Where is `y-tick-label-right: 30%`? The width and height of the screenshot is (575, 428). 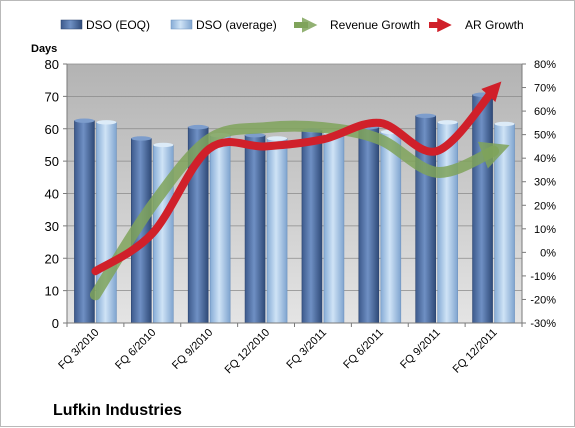 y-tick-label-right: 30% is located at coordinates (545, 183).